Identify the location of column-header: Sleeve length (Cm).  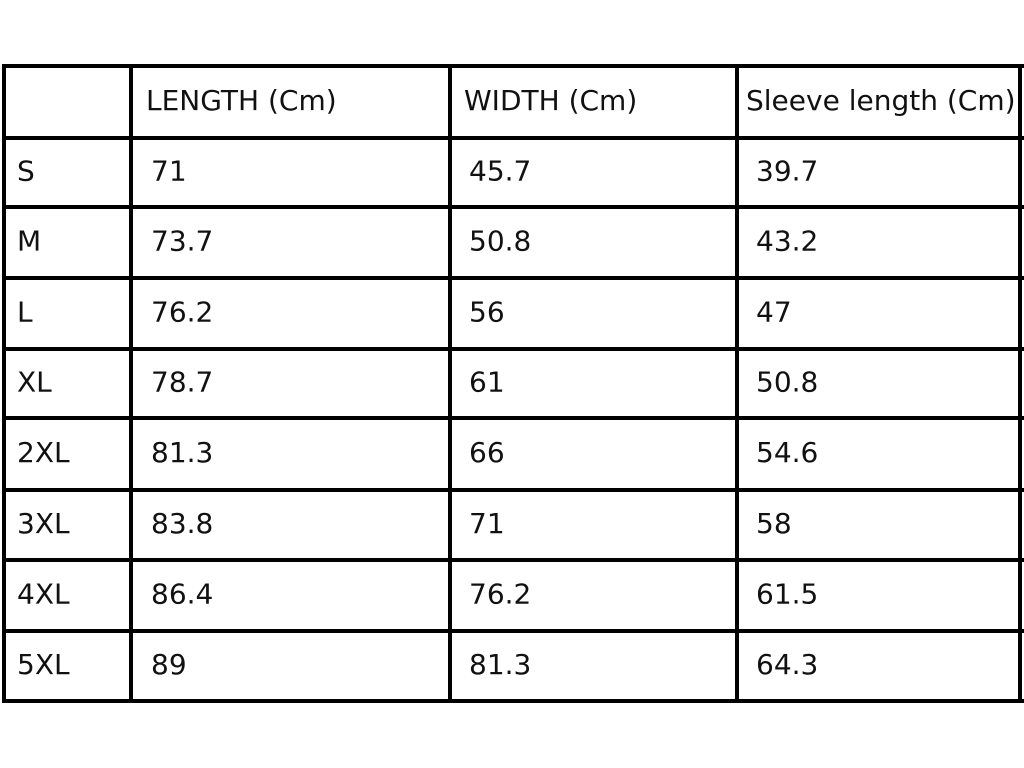
(881, 100).